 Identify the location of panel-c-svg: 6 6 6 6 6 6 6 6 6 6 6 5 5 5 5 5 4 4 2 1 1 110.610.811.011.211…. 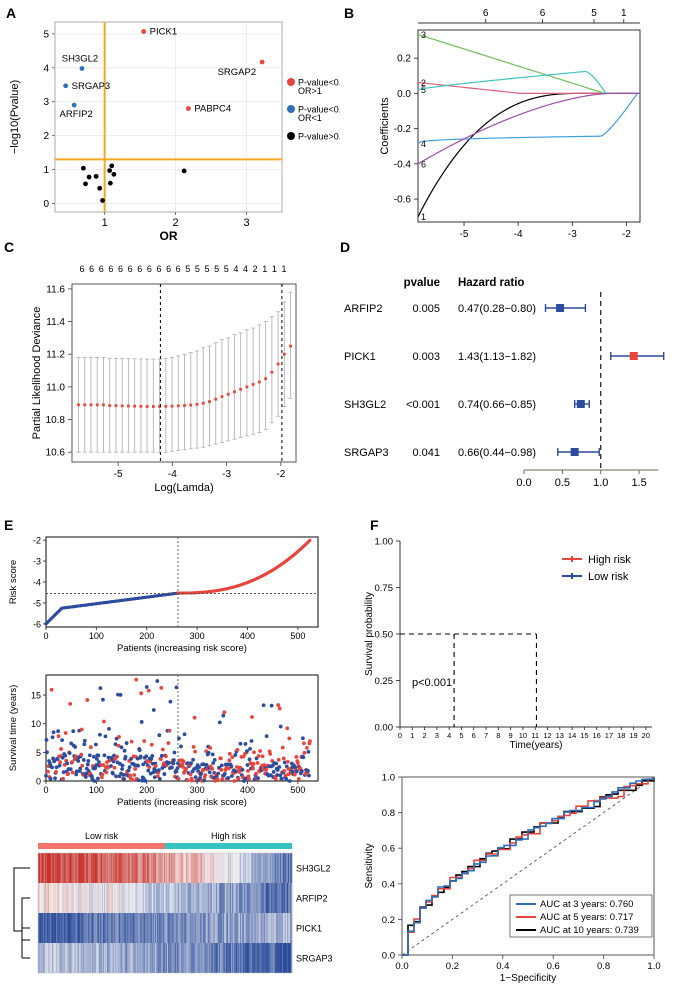
(164, 379).